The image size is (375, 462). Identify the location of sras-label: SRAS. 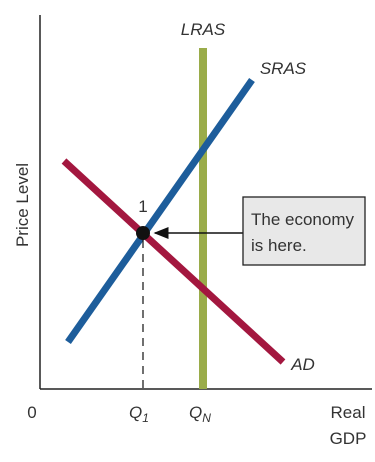
(283, 68).